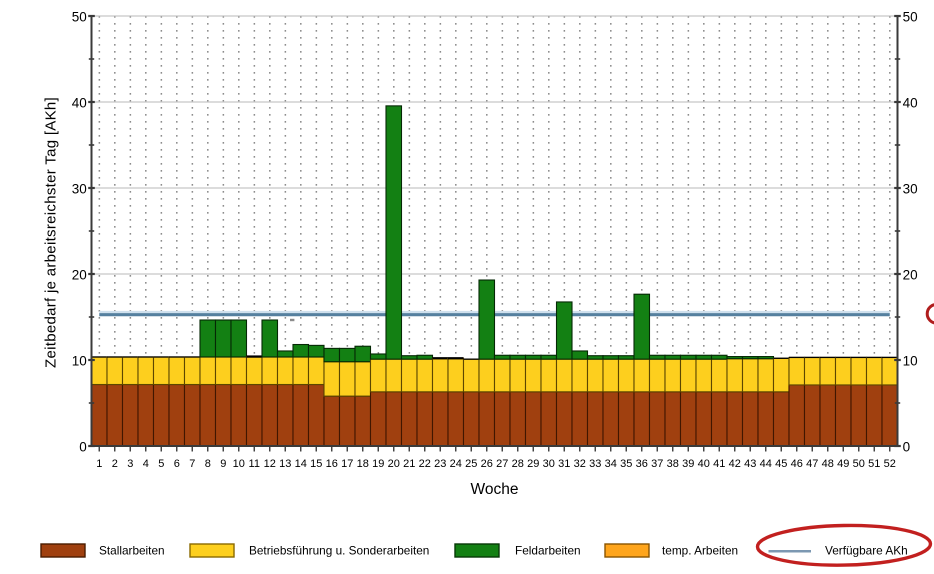  Describe the element at coordinates (363, 464) in the screenshot. I see `svg-text: 18` at that location.